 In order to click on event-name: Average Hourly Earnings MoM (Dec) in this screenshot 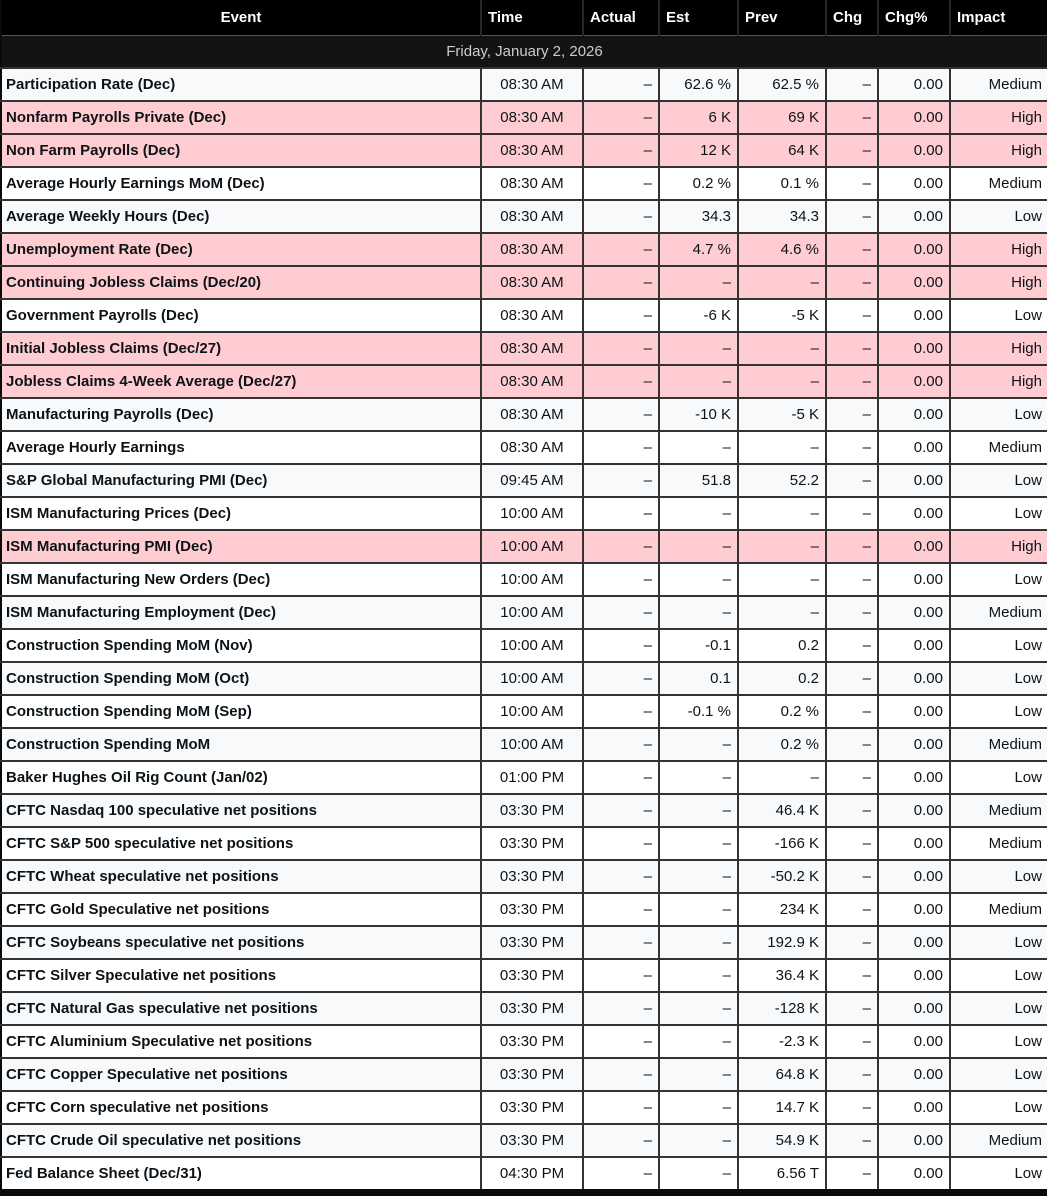, I will do `click(241, 182)`.